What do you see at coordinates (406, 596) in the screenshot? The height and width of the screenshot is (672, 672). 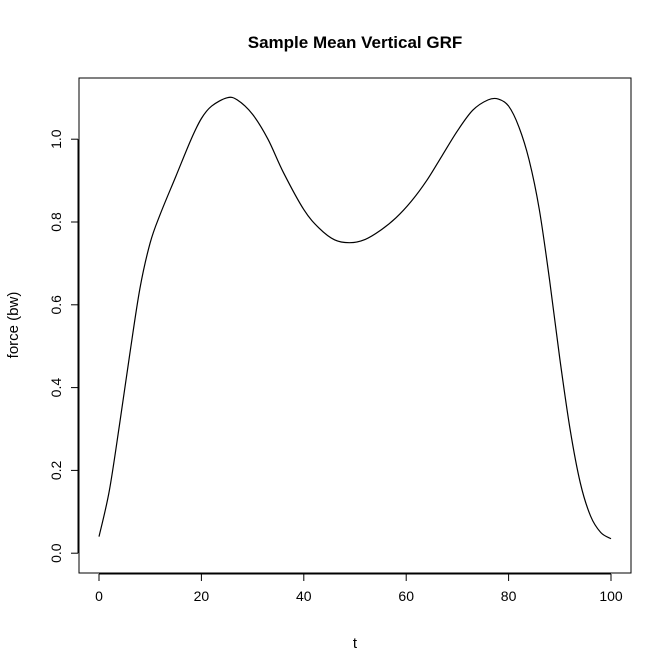 I see `x-tick-label: 60` at bounding box center [406, 596].